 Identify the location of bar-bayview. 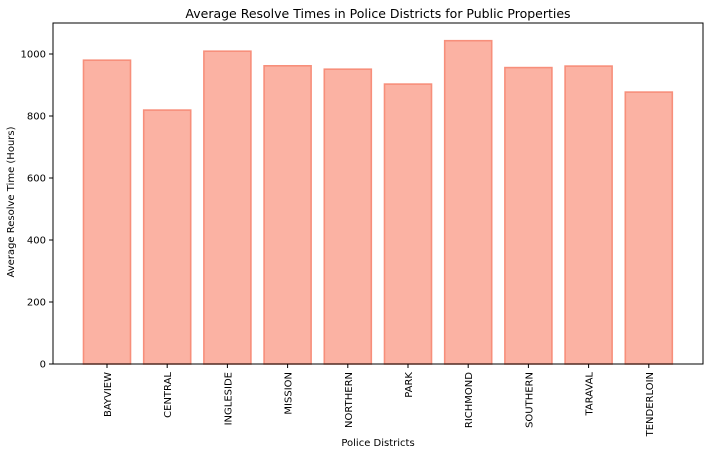
(107, 212).